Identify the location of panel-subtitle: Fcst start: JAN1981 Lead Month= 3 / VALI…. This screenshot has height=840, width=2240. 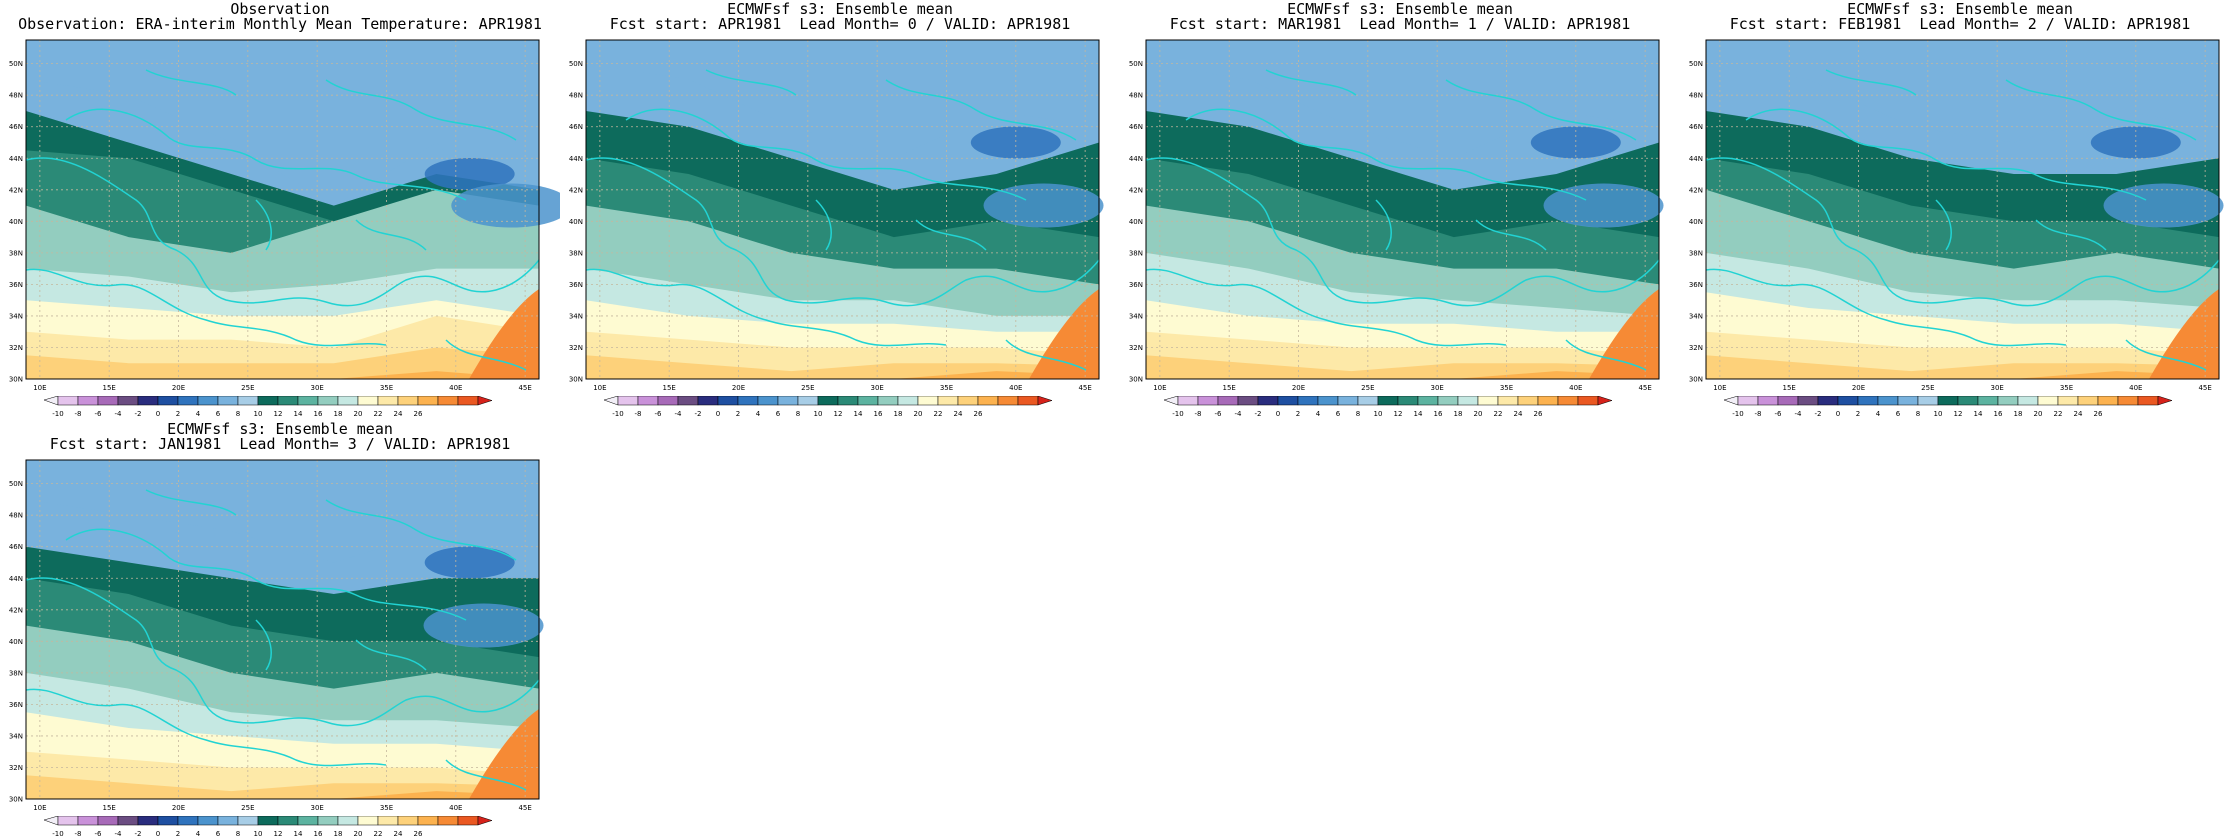
(280, 444).